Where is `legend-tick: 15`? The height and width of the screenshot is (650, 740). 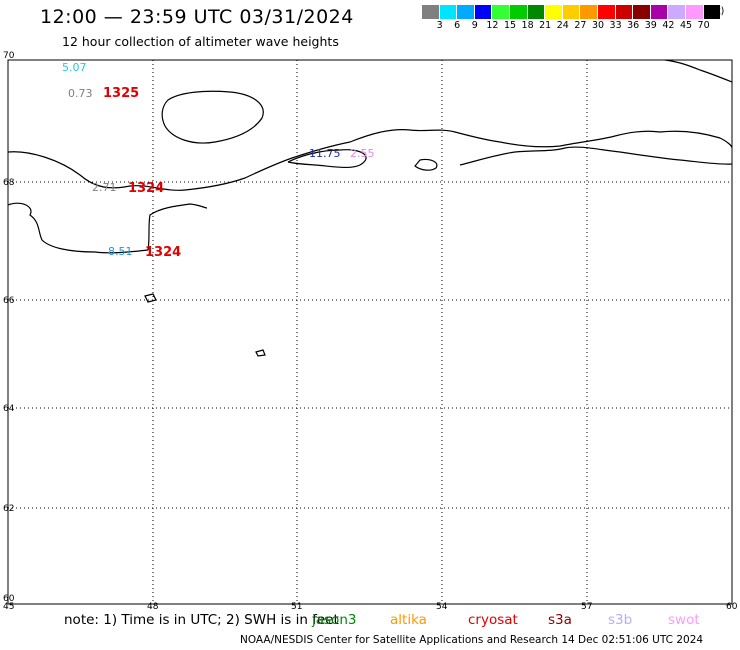 legend-tick: 15 is located at coordinates (510, 25).